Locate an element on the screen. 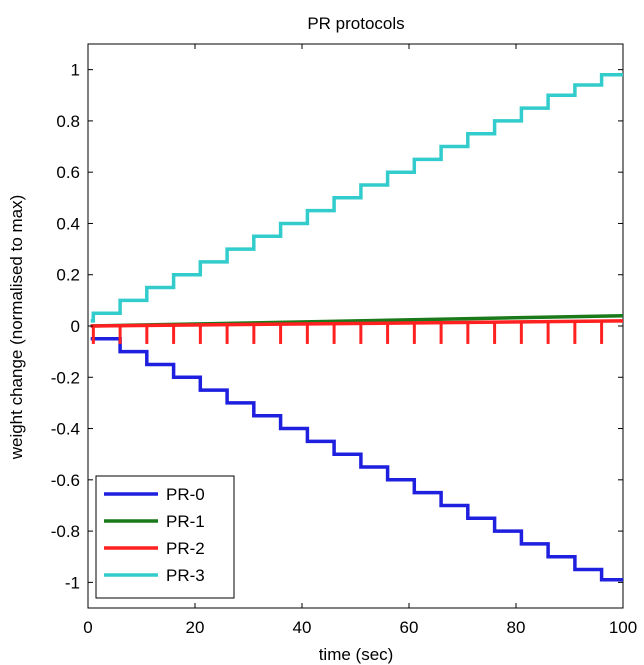  x-tick-label: 100 is located at coordinates (623, 627).